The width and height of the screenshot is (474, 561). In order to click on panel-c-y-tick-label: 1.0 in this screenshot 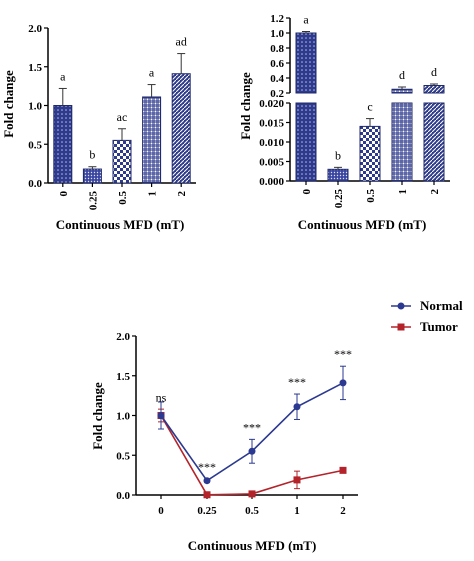, I will do `click(123, 417)`.